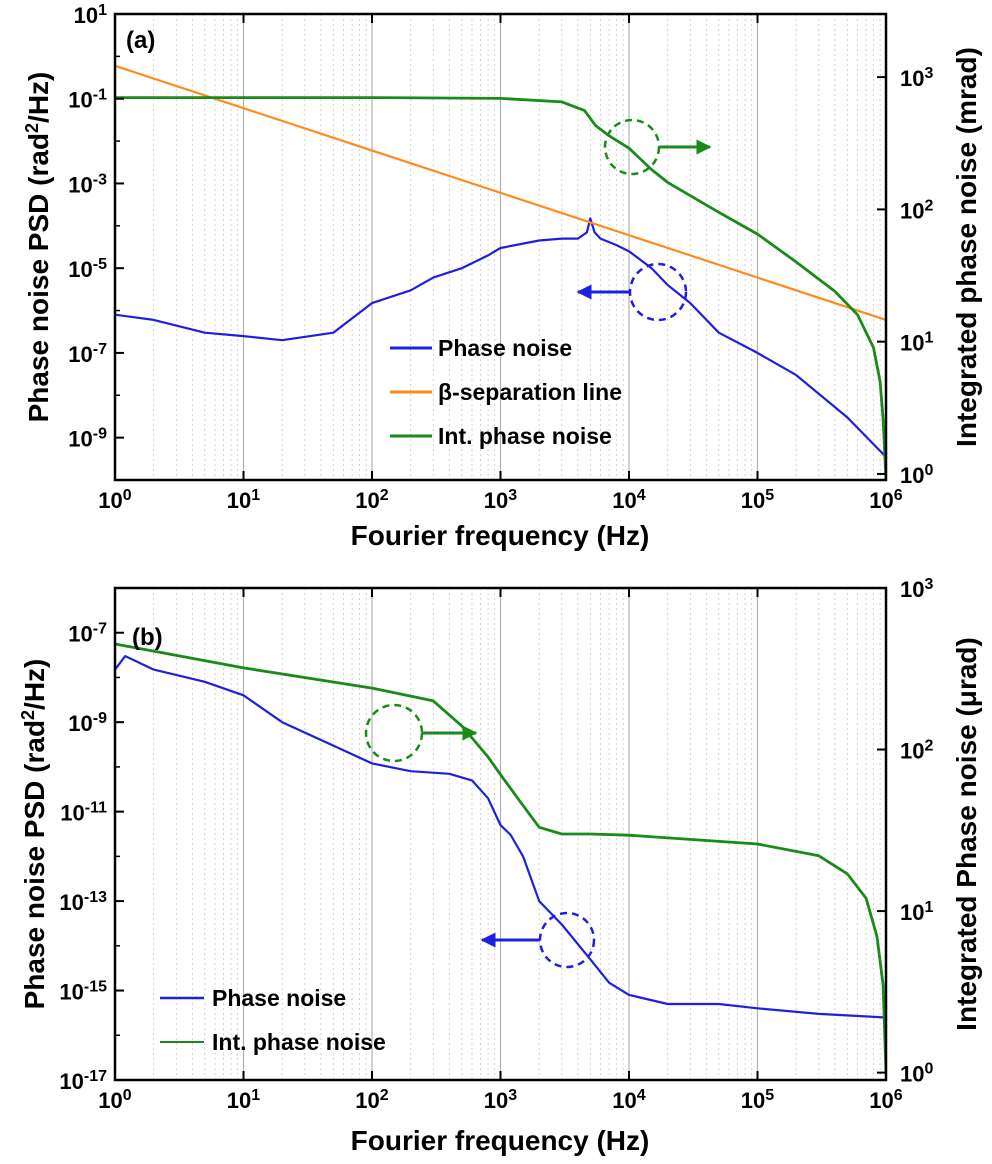 This screenshot has width=992, height=1164. Describe the element at coordinates (34, 834) in the screenshot. I see `y-axis-title-left-b: Phase noise PSD (rad2/Hz)` at that location.